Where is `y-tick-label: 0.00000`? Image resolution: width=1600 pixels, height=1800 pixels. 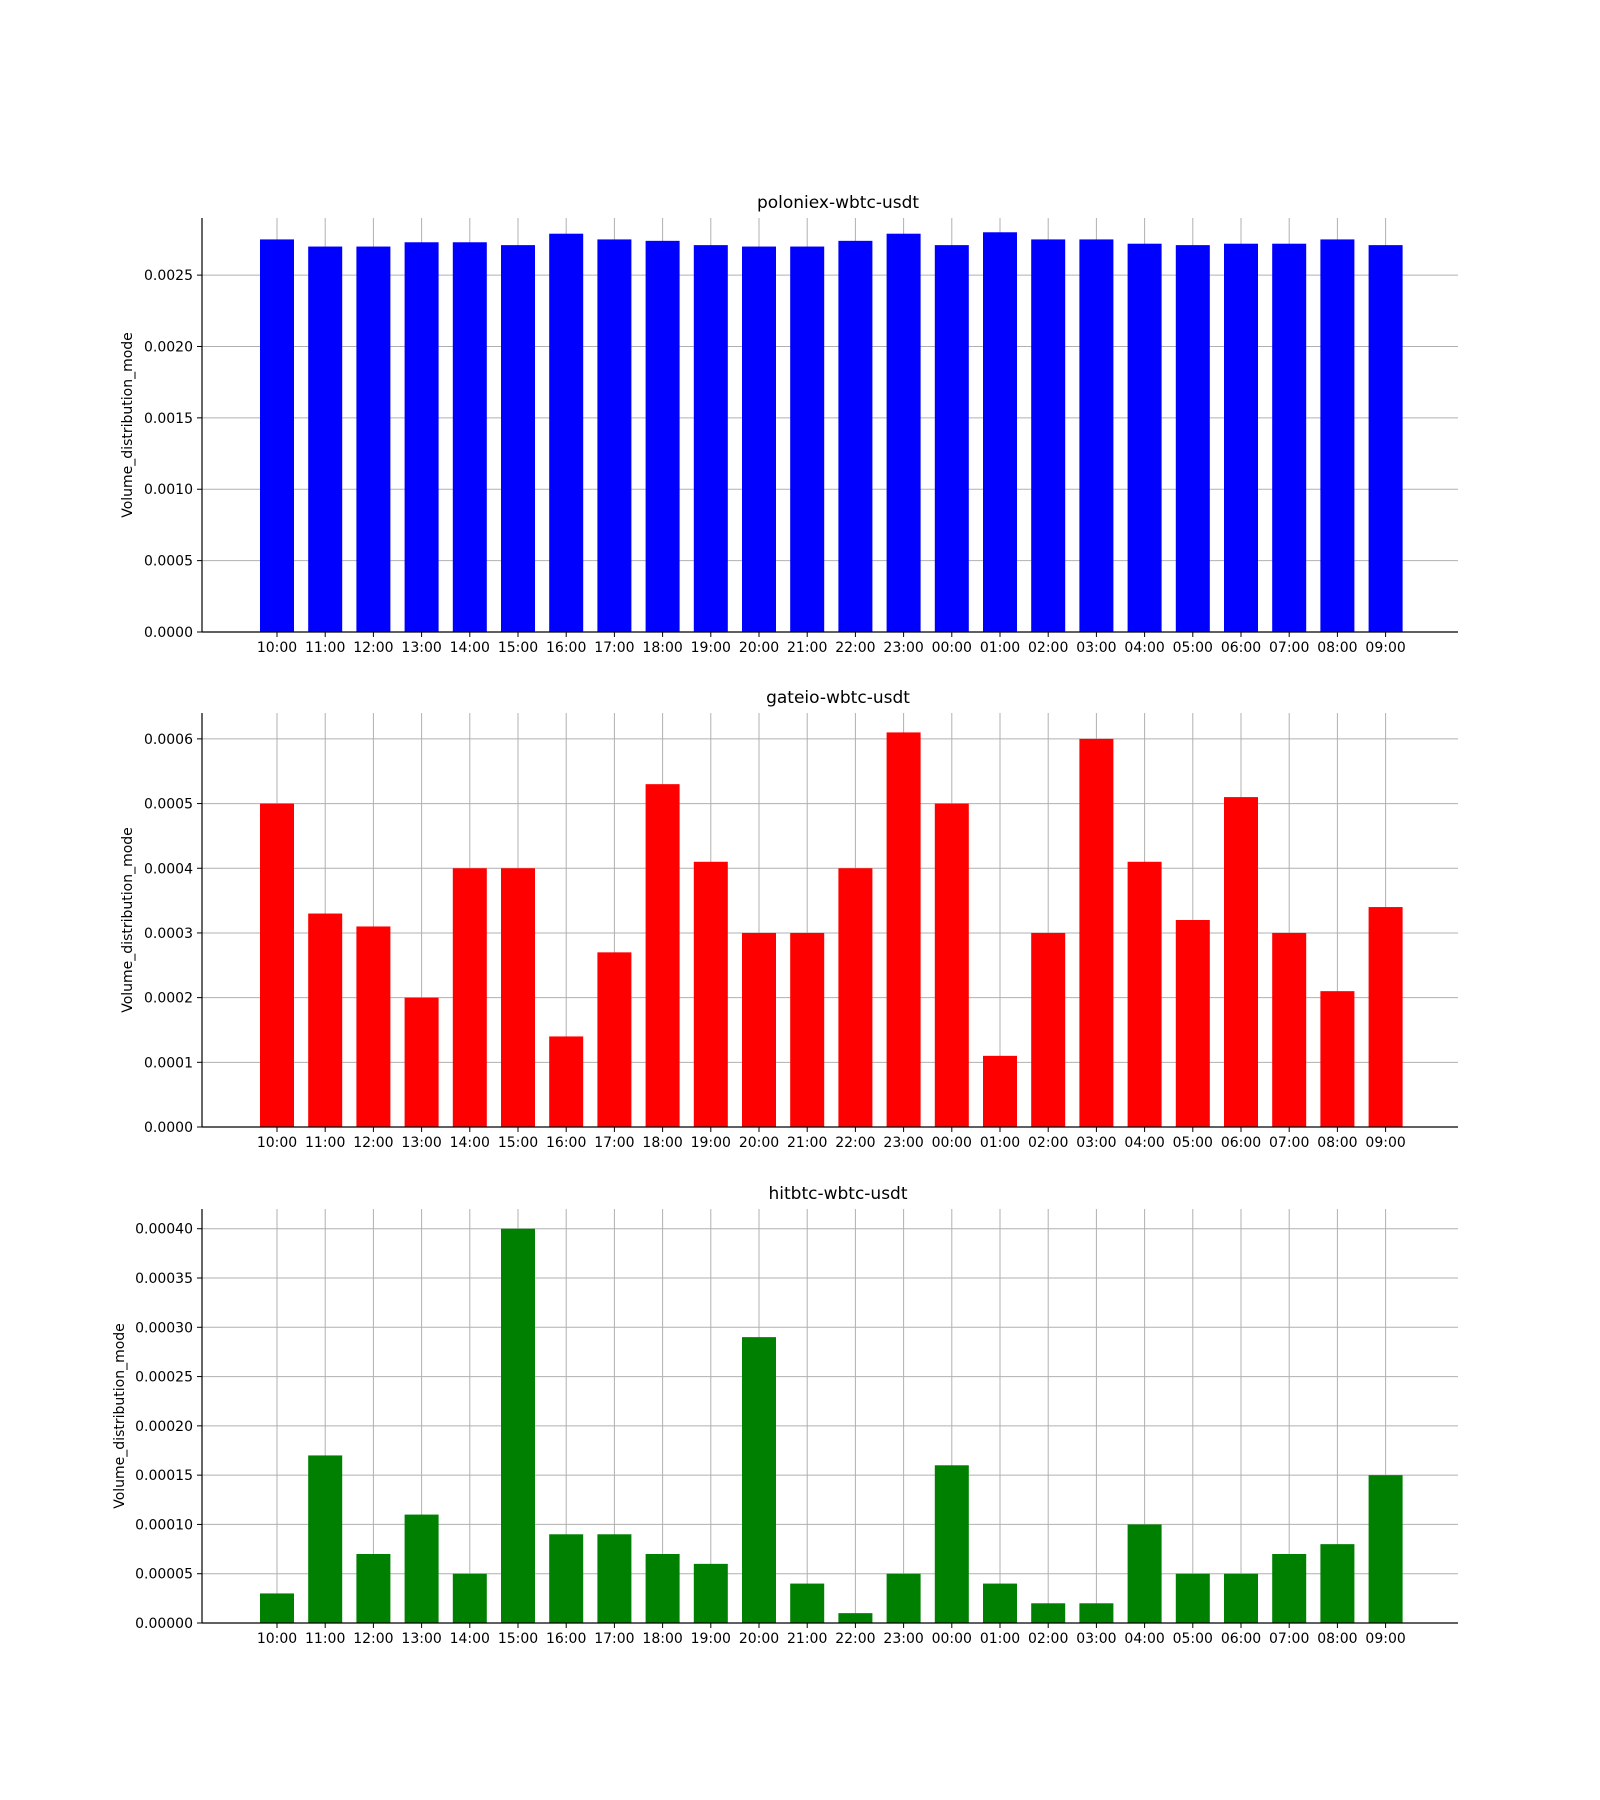 y-tick-label: 0.00000 is located at coordinates (164, 1624).